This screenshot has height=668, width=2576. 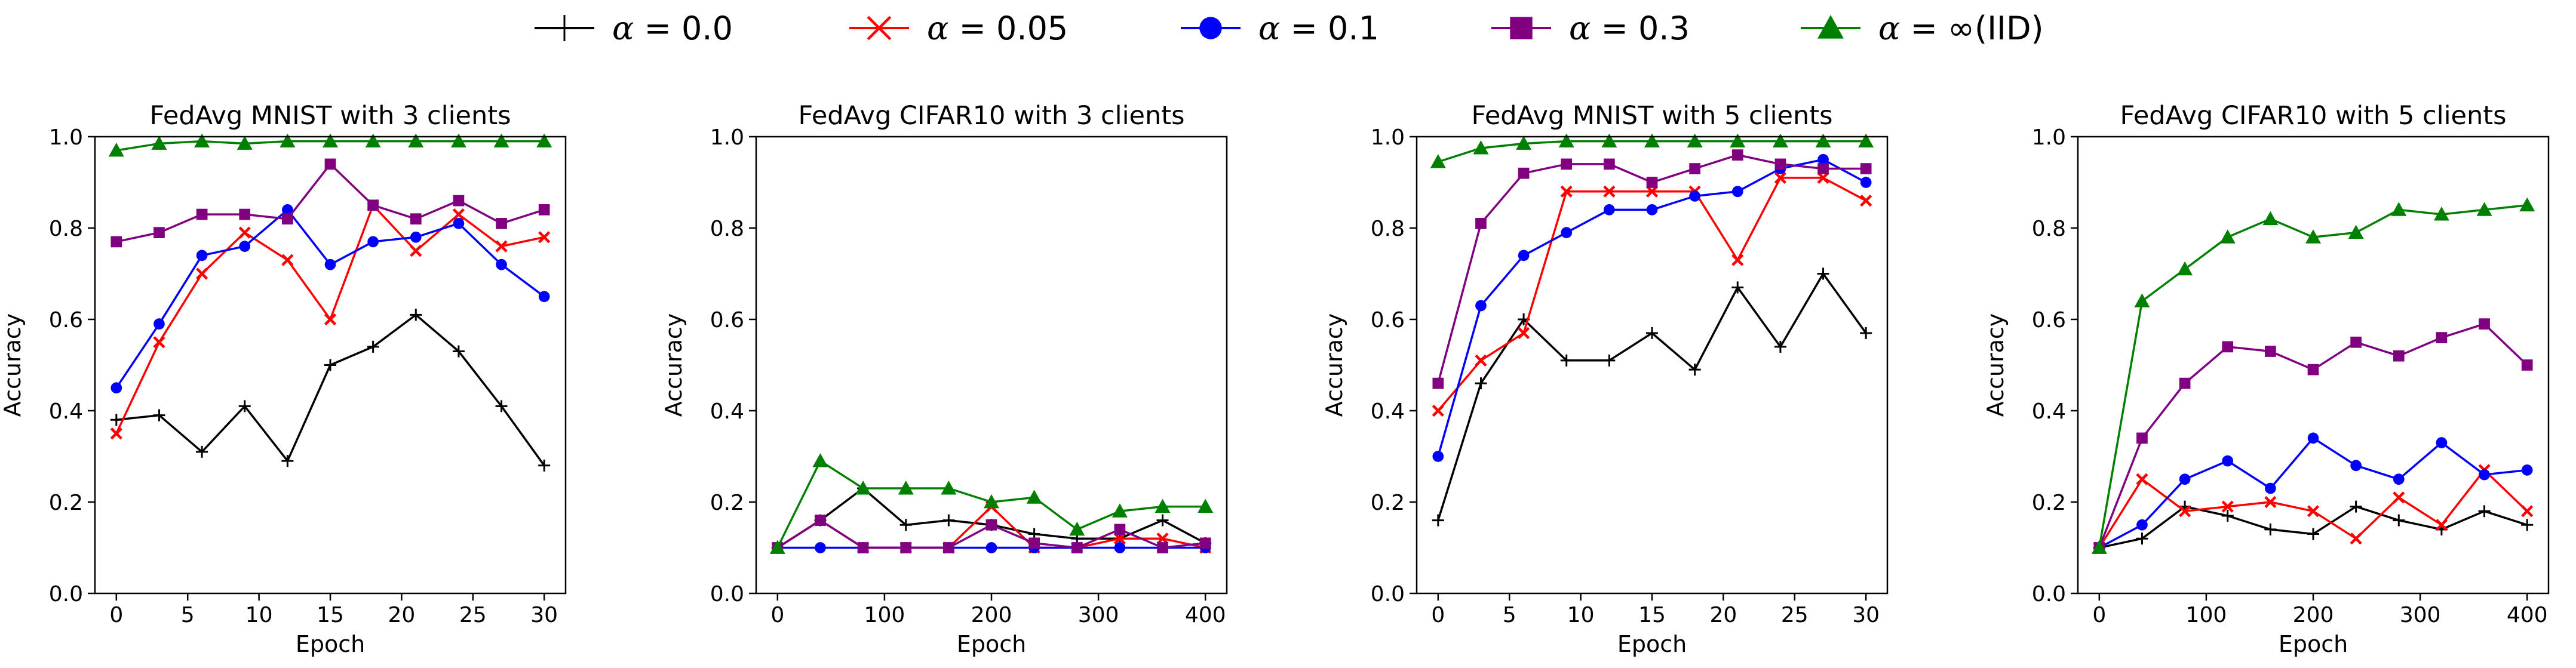 I want to click on x-tick-label: 5, so click(x=1510, y=615).